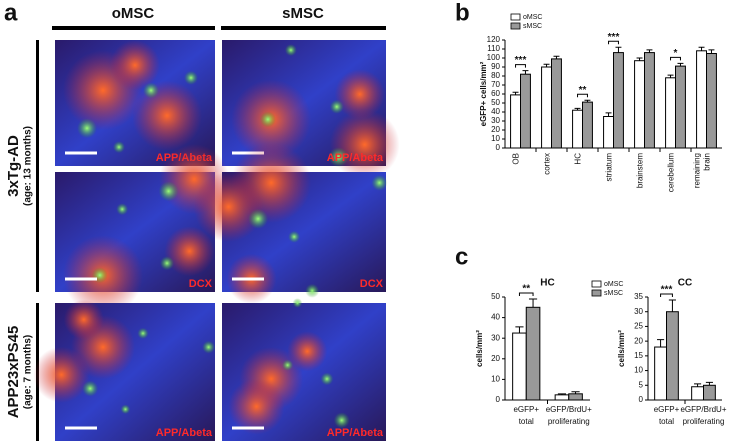  I want to click on micrograph: APP/Abeta, so click(304, 369).